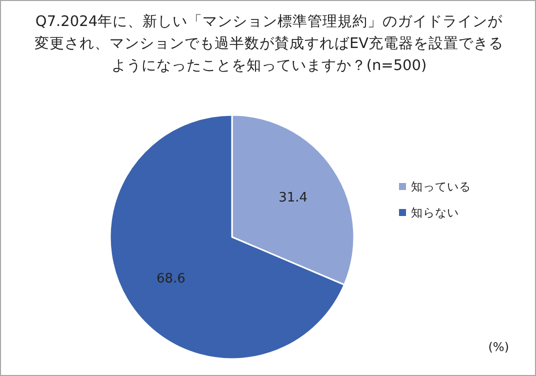 This screenshot has width=536, height=376. What do you see at coordinates (269, 44) in the screenshot?
I see `chart-title: Q7.2024年に、新しい「マンション標準管理規約」のガイドラインが変更され、マンションでも過半数が賛成すればEV充電器を設置できるようになったことを知っていますか？(n=500)` at bounding box center [269, 44].